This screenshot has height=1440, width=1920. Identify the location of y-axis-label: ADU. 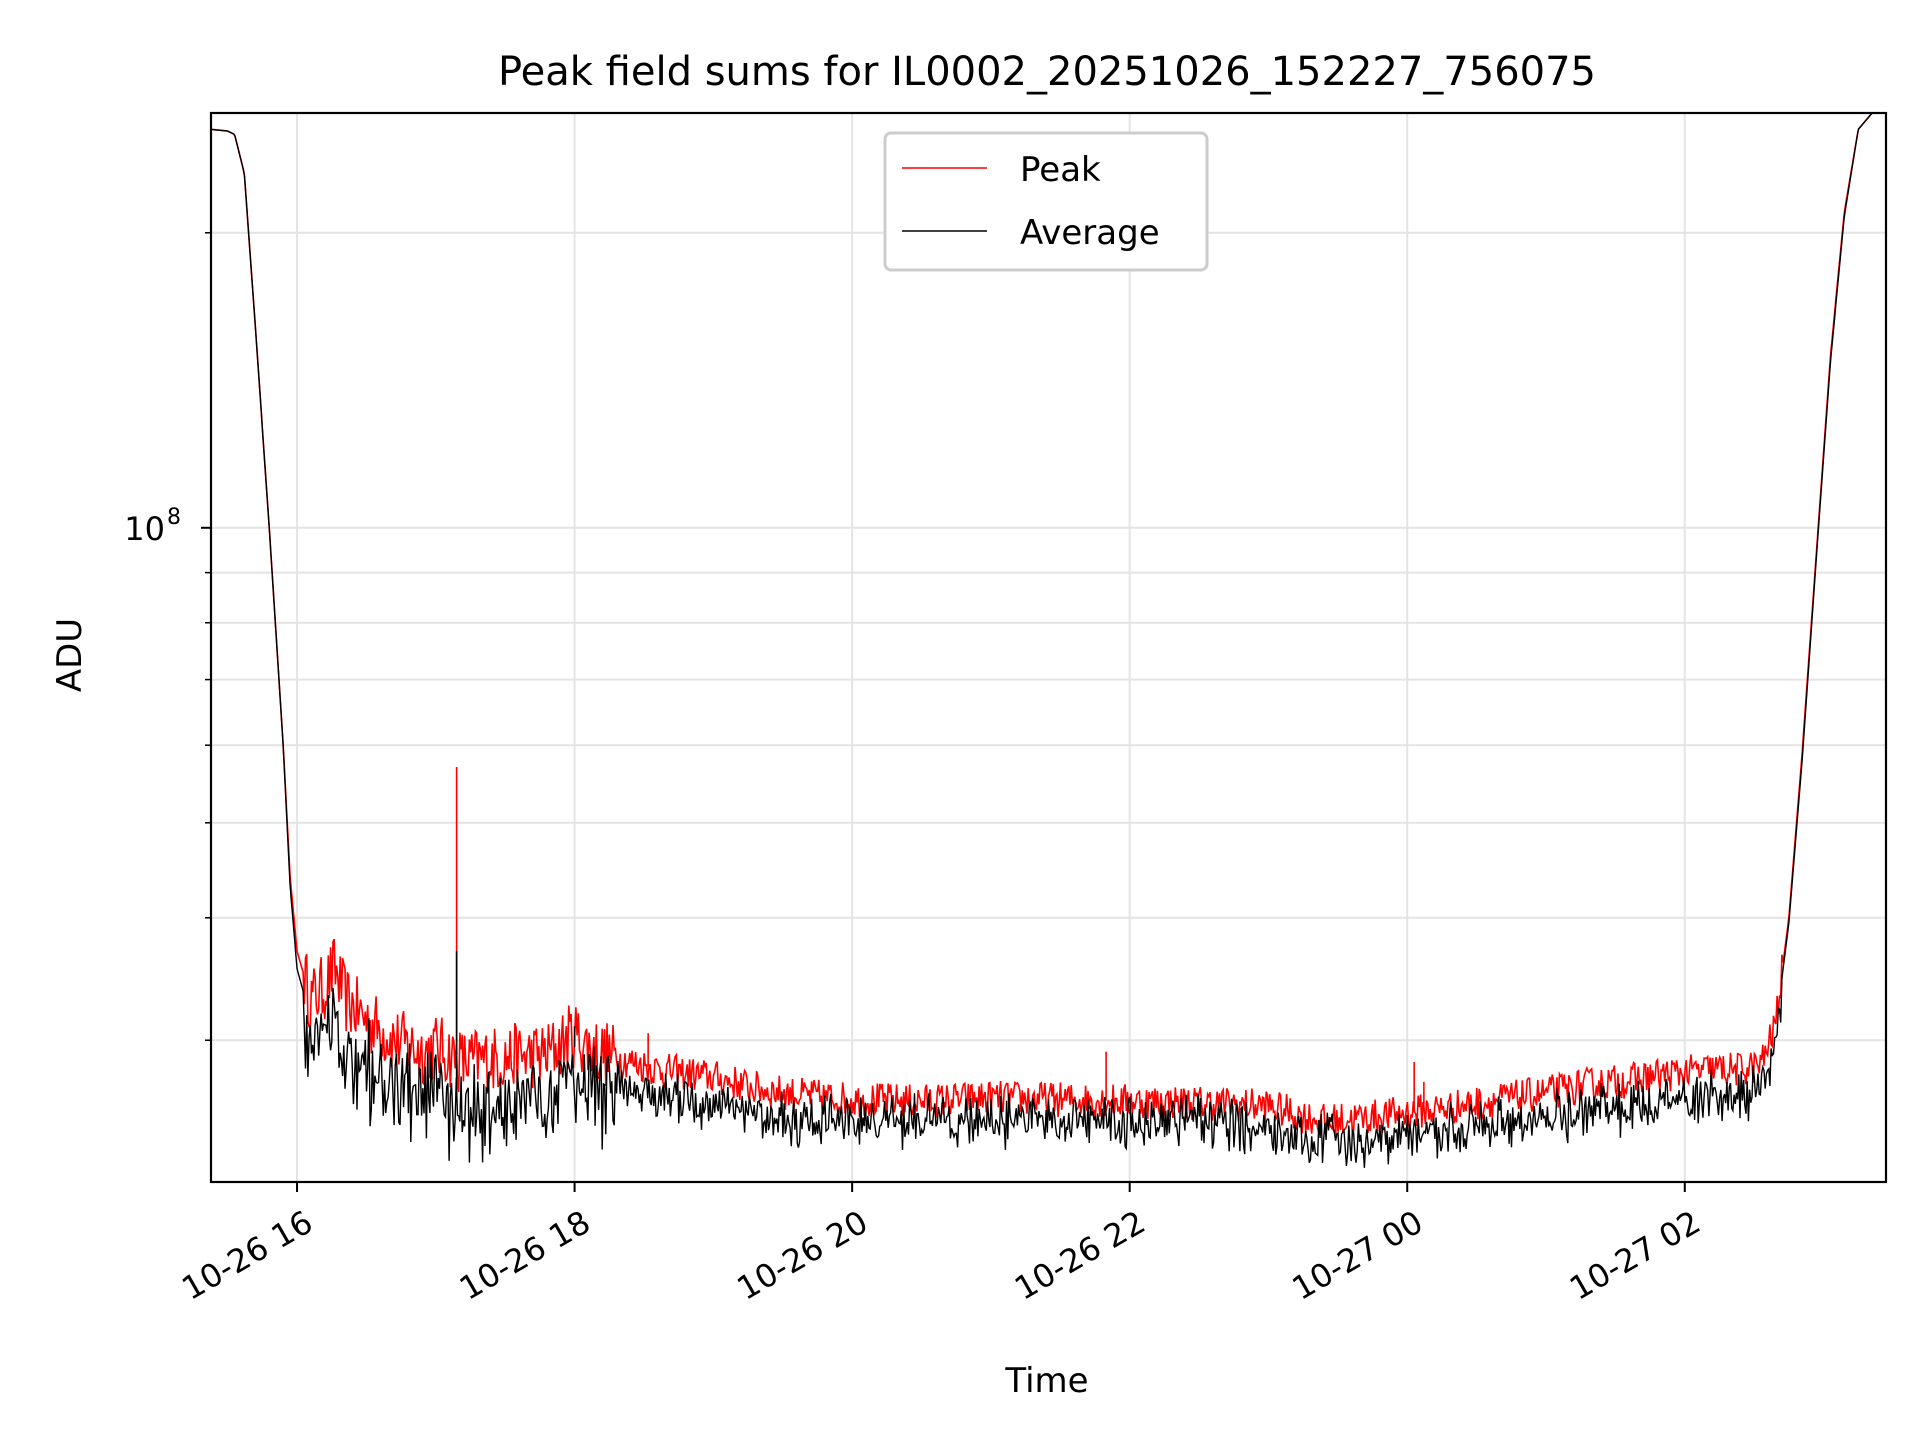
(70, 655).